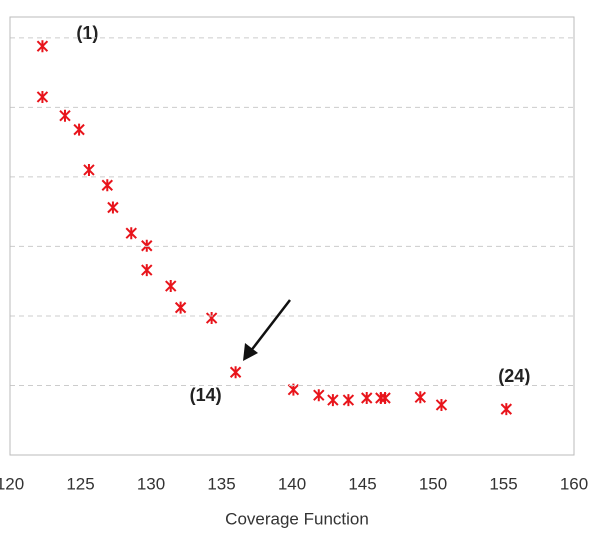  Describe the element at coordinates (80, 483) in the screenshot. I see `x-tick-label: 125` at that location.